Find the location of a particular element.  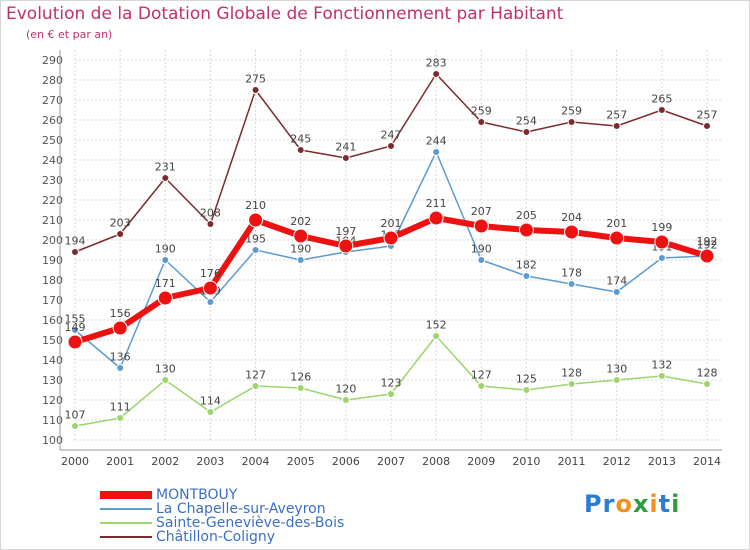

y-tick-label: 200 is located at coordinates (52, 240).